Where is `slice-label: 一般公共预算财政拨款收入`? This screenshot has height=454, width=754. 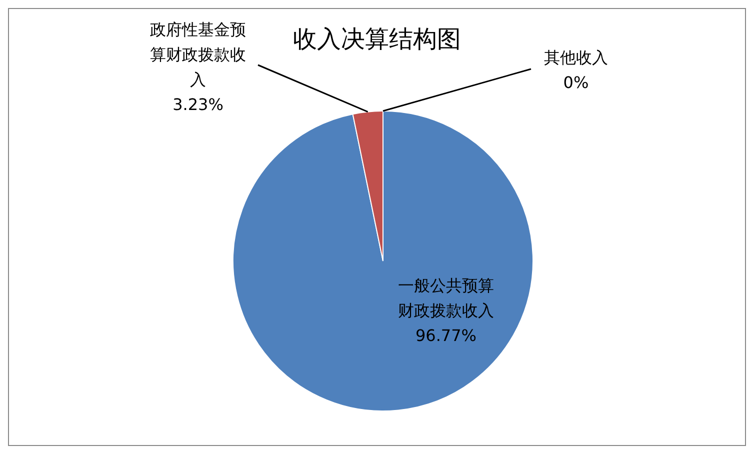
slice-label: 一般公共预算财政拨款收入 is located at coordinates (446, 298).